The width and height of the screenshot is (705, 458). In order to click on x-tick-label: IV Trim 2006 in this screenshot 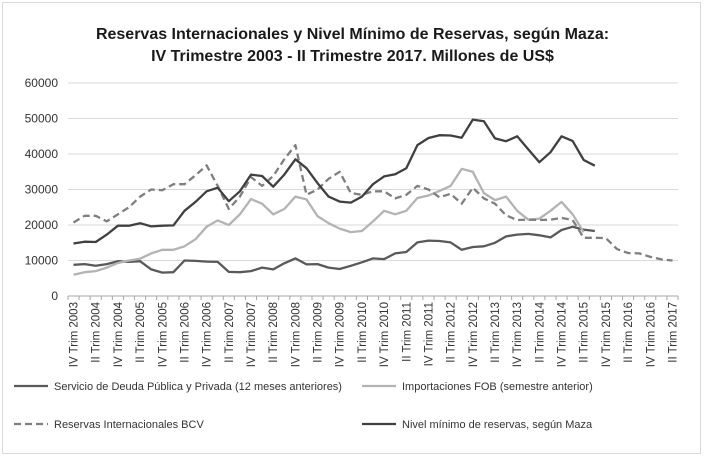, I will do `click(208, 334)`.